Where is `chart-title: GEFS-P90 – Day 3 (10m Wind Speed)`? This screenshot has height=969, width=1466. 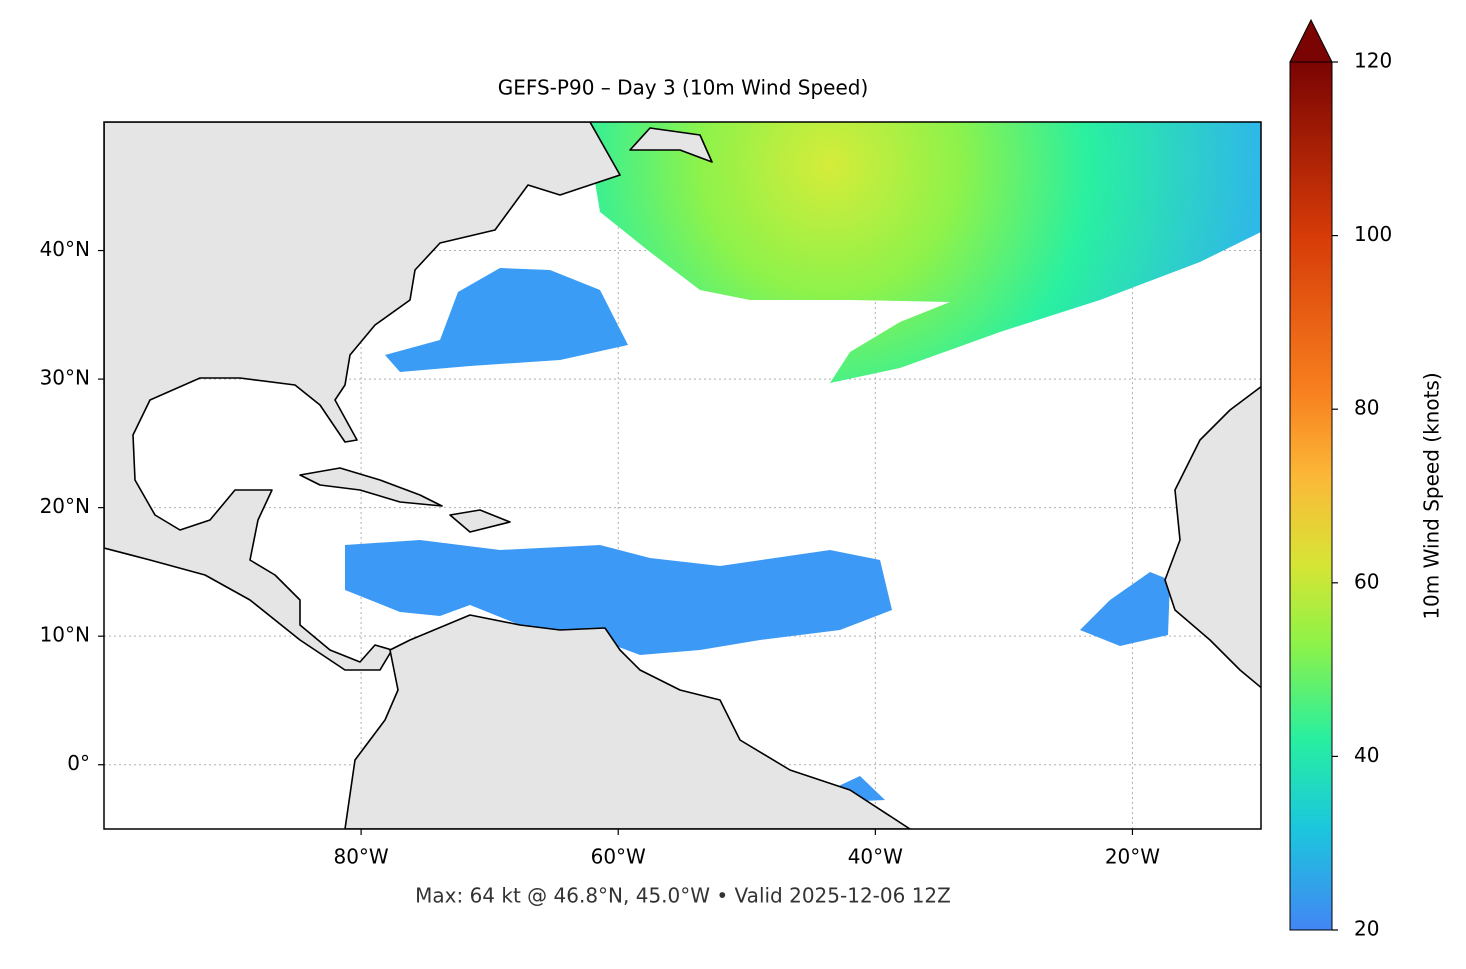
chart-title: GEFS-P90 – Day 3 (10m Wind Speed) is located at coordinates (683, 88).